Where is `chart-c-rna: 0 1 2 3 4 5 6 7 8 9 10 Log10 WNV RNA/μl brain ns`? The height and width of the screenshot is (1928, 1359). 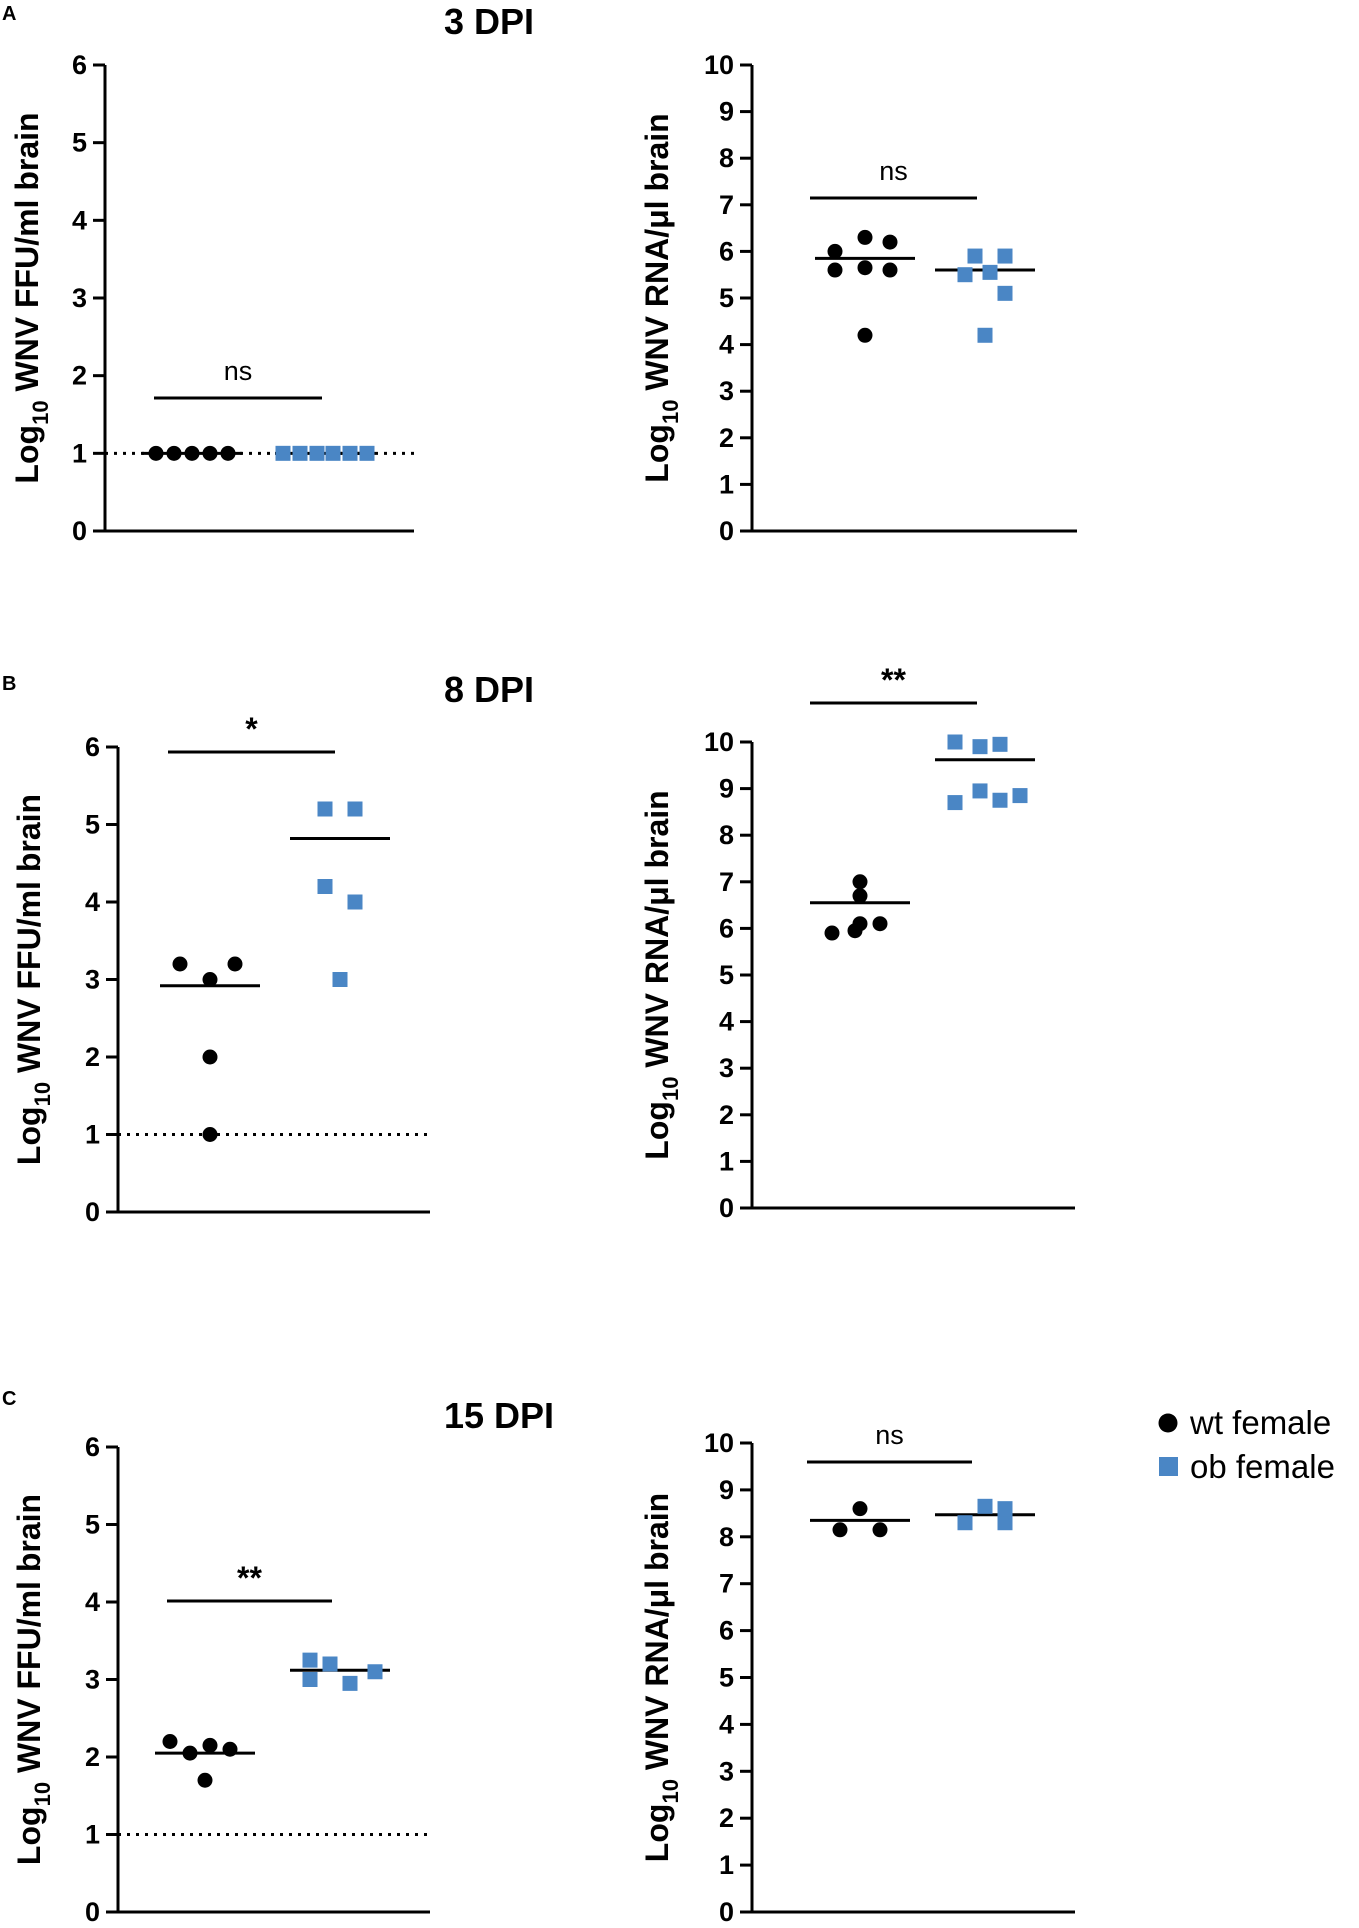
chart-c-rna: 0 1 2 3 4 5 6 7 8 9 10 Log10 WNV RNA/μl brain ns is located at coordinates (857, 1673).